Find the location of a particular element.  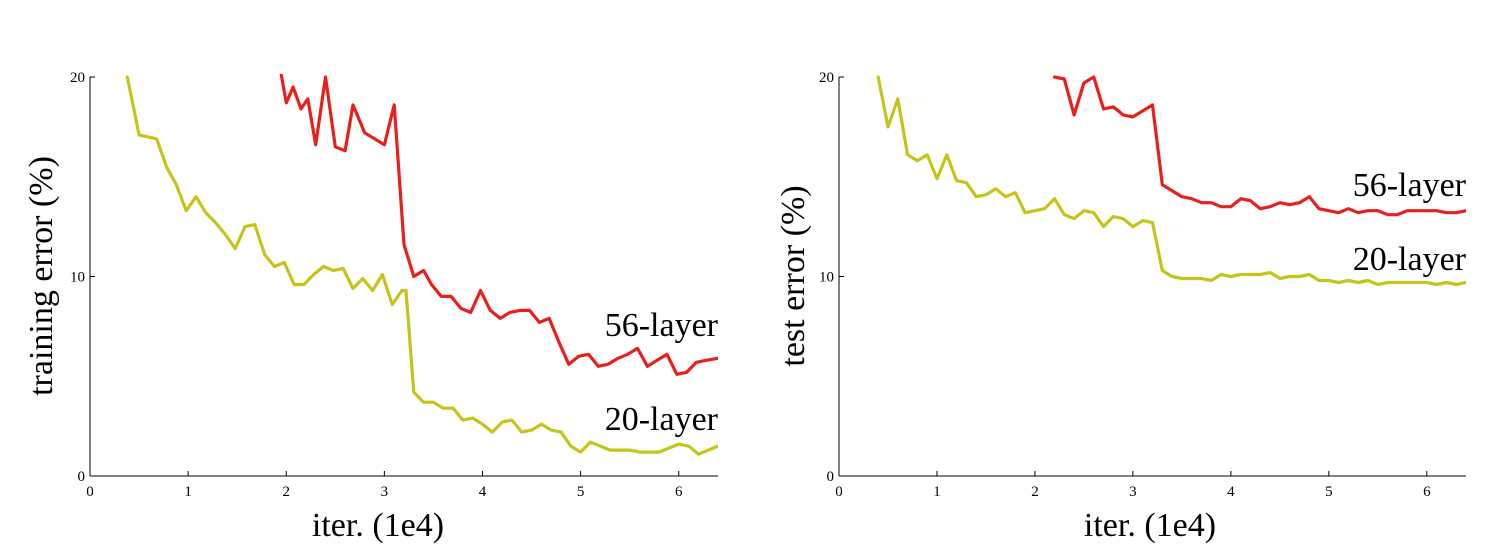

y-axis-label: training error (%) is located at coordinates (41, 276).